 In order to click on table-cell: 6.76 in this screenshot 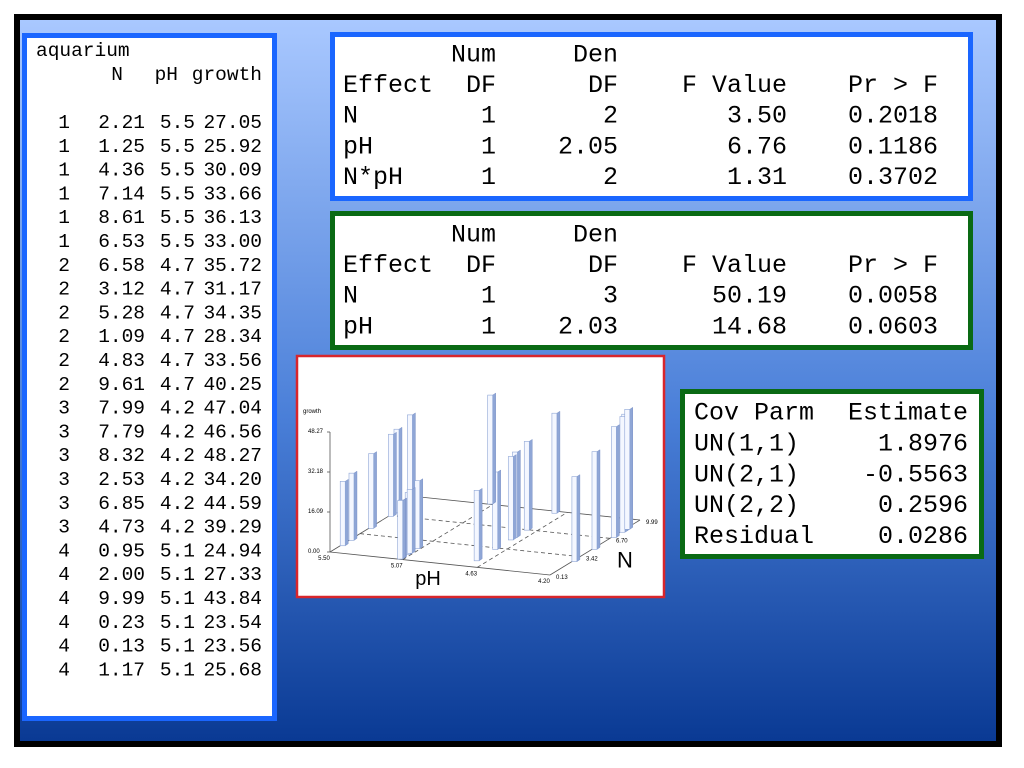, I will do `click(757, 146)`.